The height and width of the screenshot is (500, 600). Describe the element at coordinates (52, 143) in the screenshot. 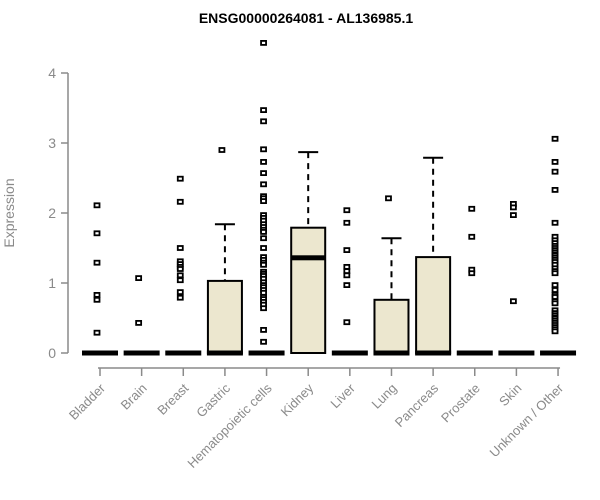

I see `y-tick-label: 3` at that location.